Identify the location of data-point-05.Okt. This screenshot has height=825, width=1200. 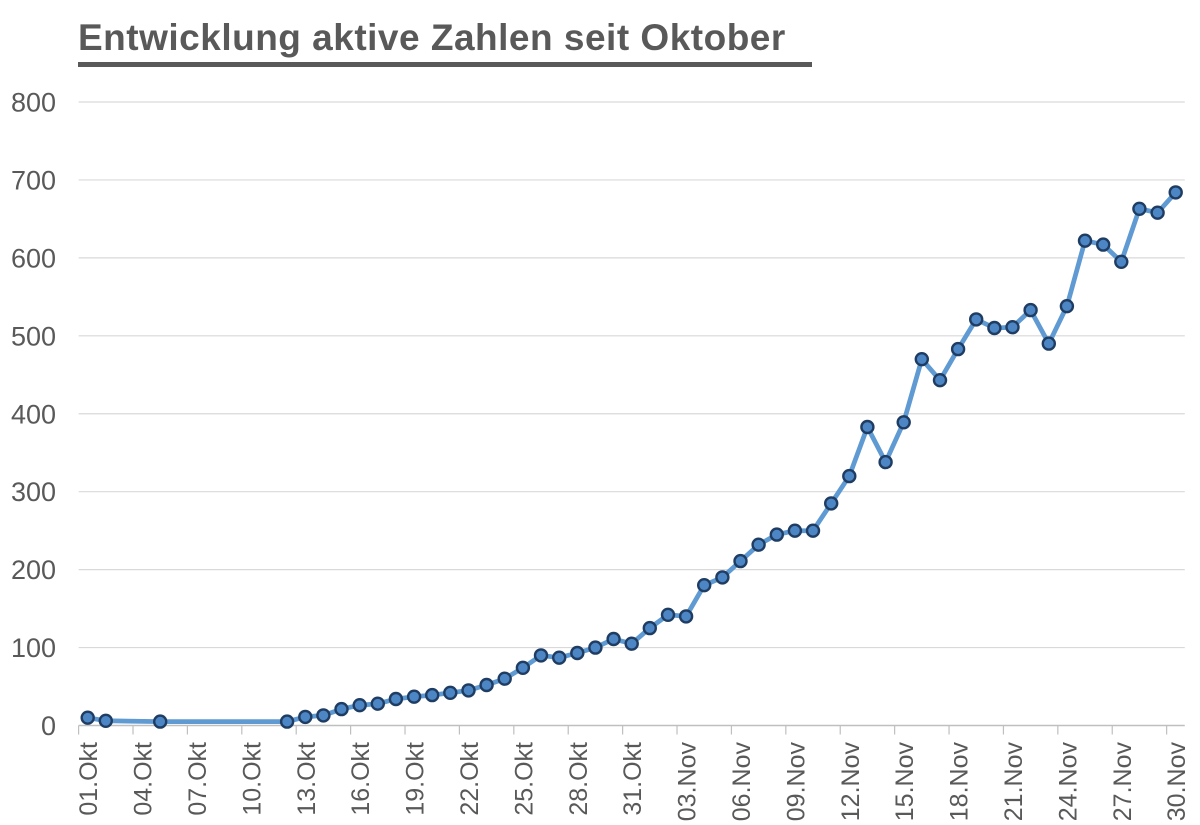
(160, 721).